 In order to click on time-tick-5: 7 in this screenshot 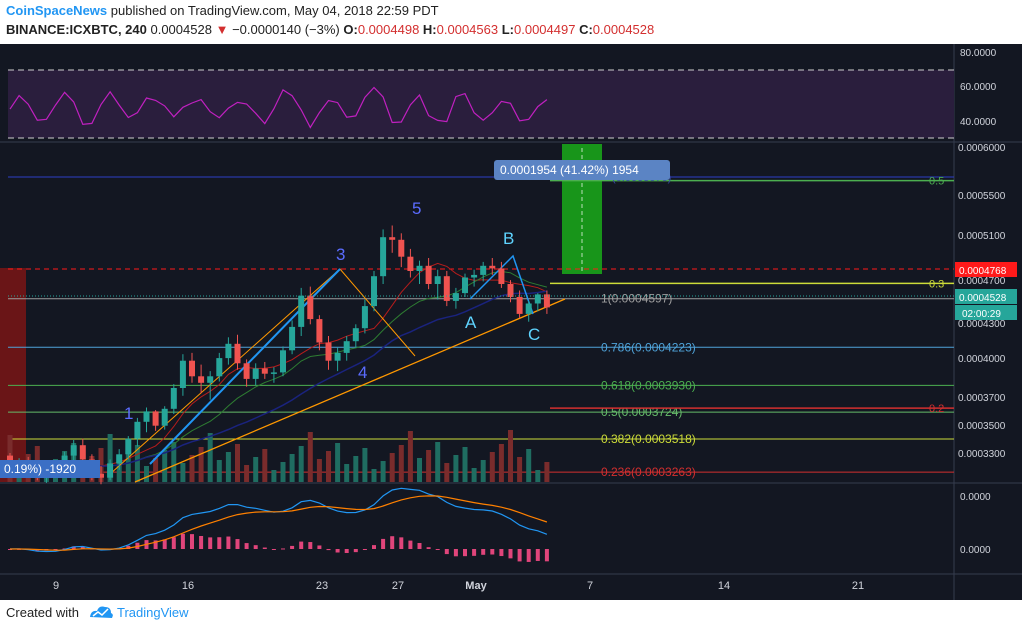, I will do `click(590, 586)`.